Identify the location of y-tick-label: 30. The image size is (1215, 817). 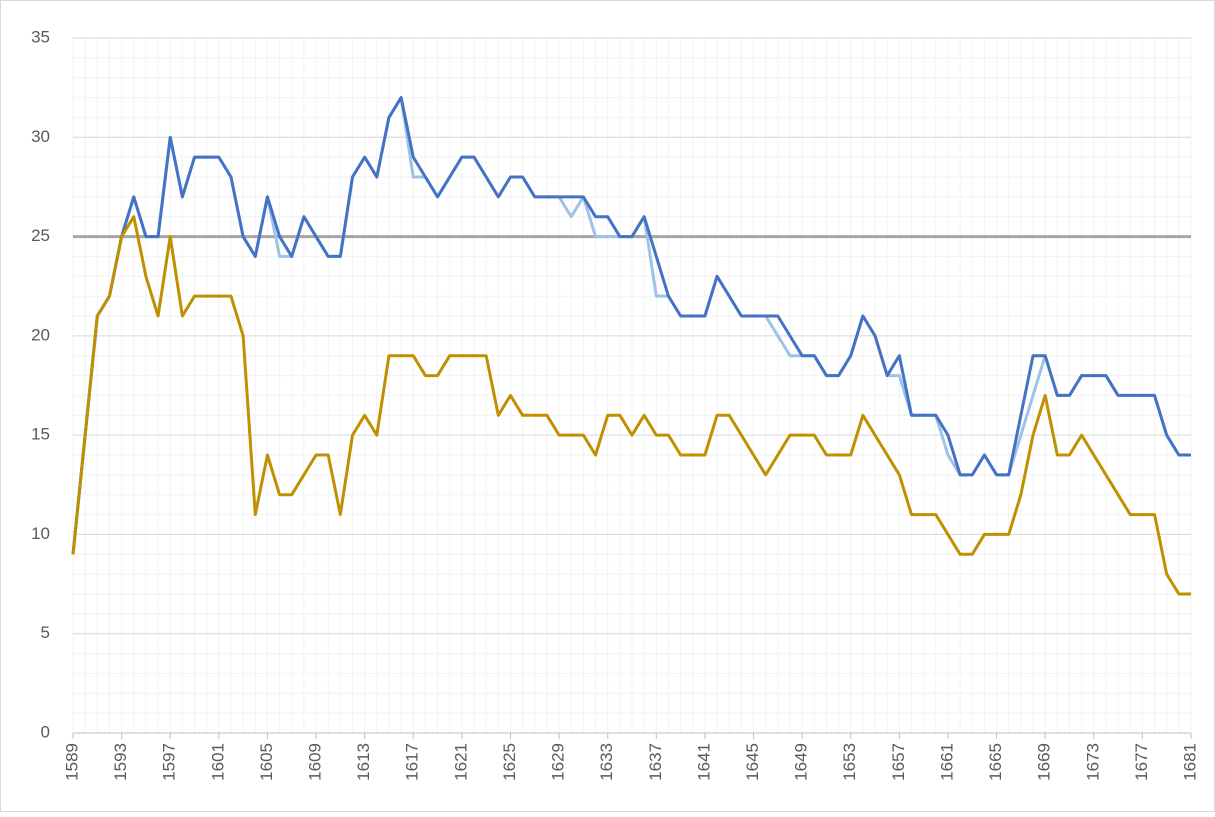
(40, 136).